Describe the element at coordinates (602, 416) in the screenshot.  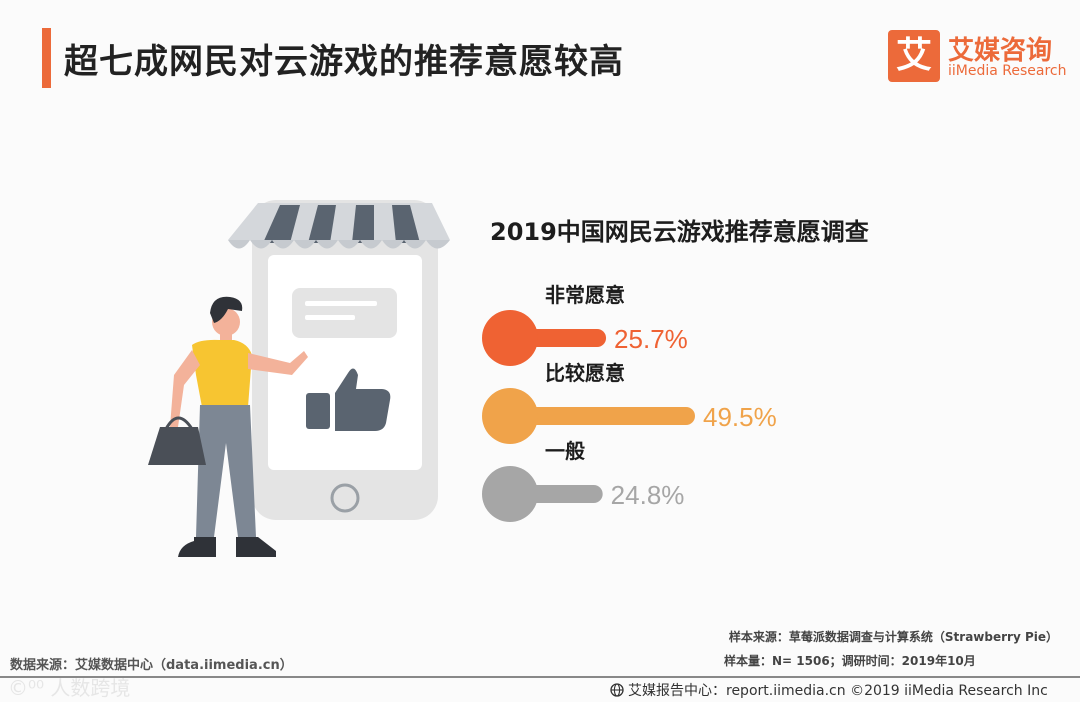
I see `bar` at that location.